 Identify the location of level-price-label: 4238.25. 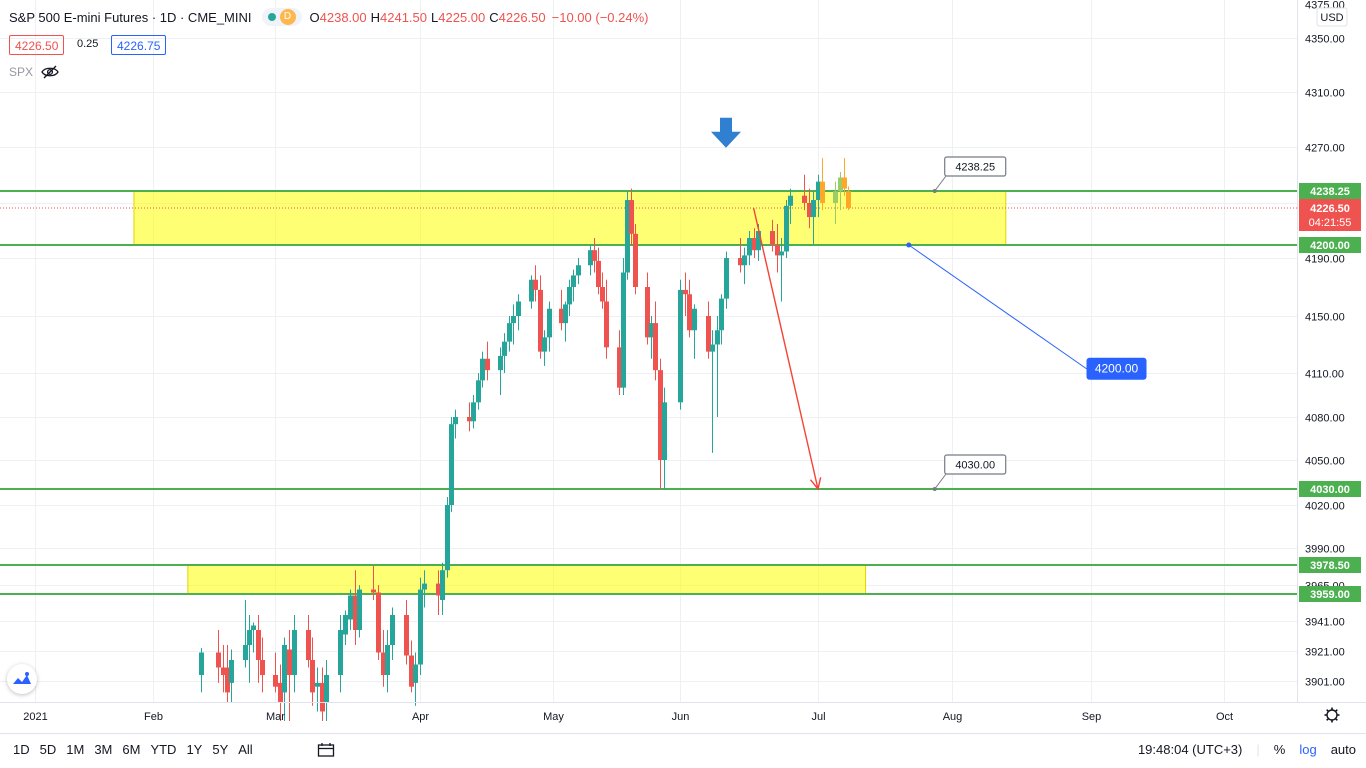
(1330, 192).